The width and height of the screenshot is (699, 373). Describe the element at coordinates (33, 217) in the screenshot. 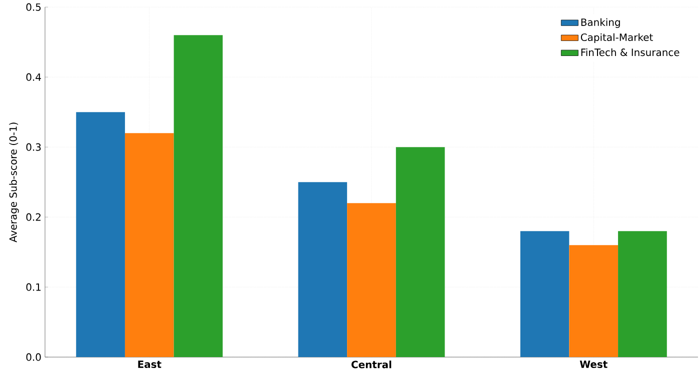

I see `y-tick-label: 0.2` at that location.